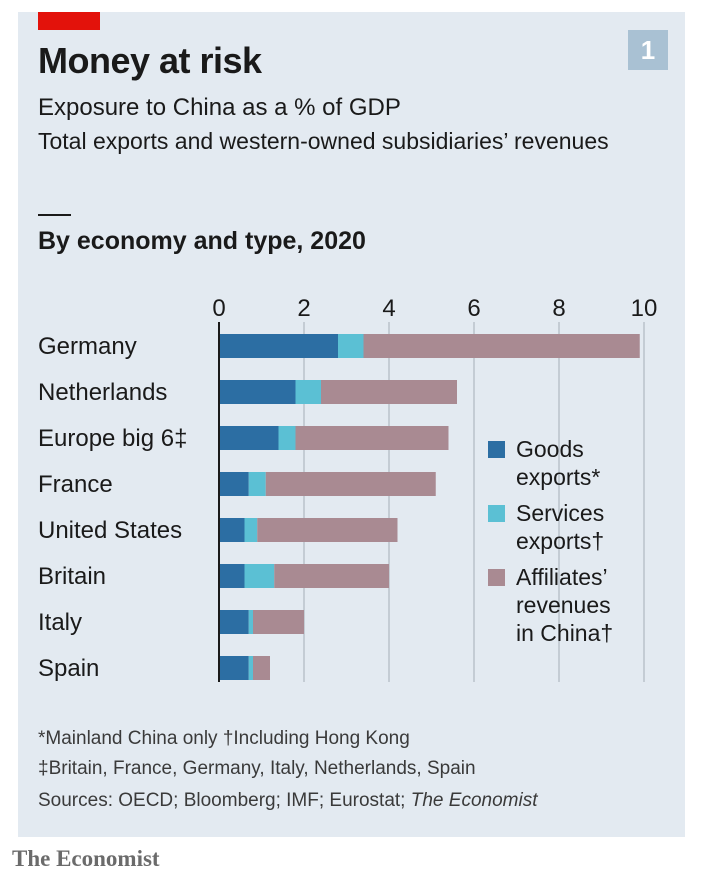 The height and width of the screenshot is (880, 702). What do you see at coordinates (496, 513) in the screenshot?
I see `legend-swatch-services` at bounding box center [496, 513].